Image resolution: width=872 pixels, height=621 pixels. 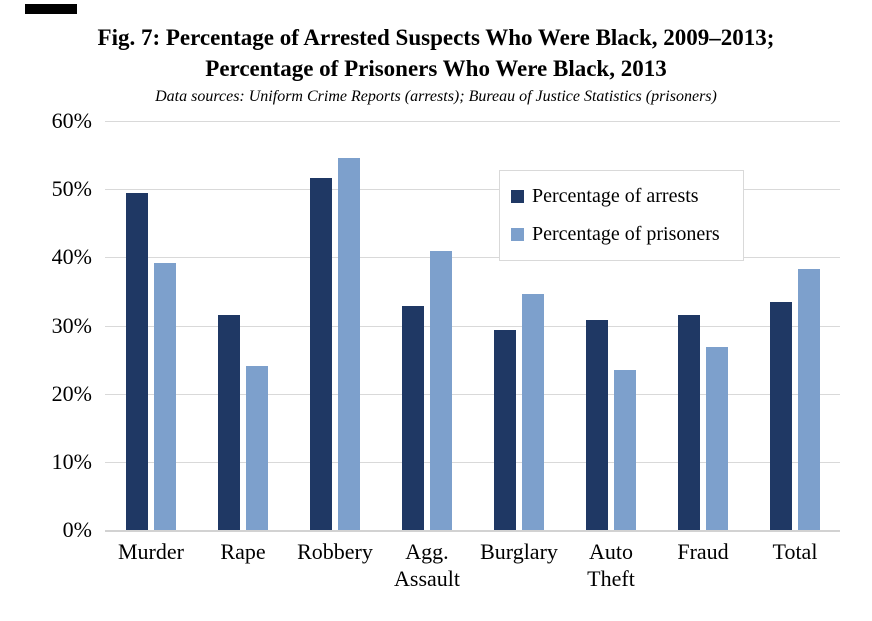 I want to click on legend-label: Percentage of arrests, so click(x=615, y=196).